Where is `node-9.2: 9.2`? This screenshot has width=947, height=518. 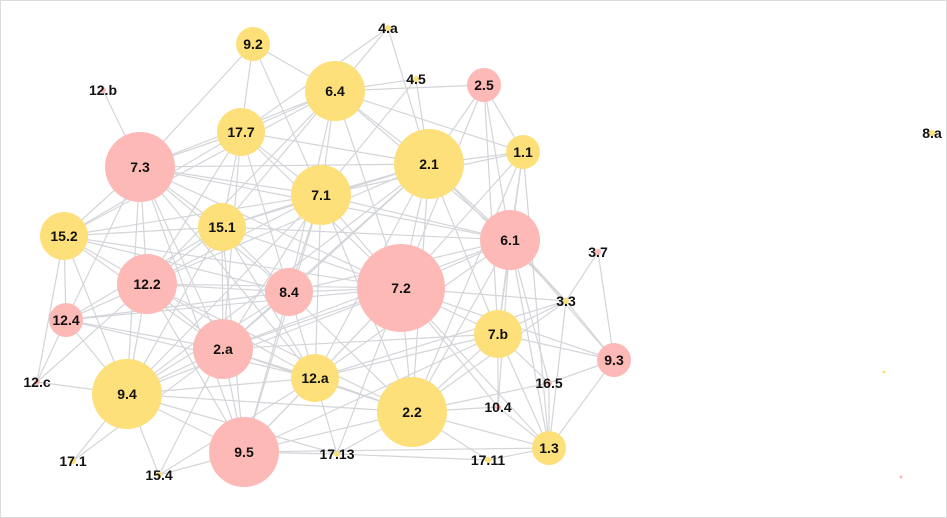
node-9.2: 9.2 is located at coordinates (253, 44).